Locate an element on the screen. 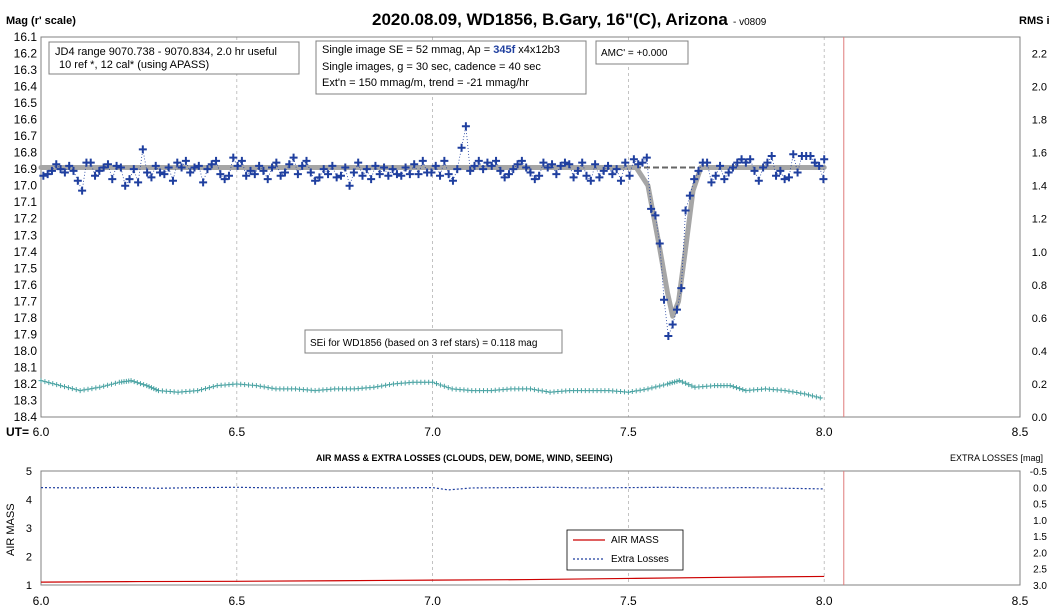  top-y2-tick-label: 1.8 is located at coordinates (1039, 121).